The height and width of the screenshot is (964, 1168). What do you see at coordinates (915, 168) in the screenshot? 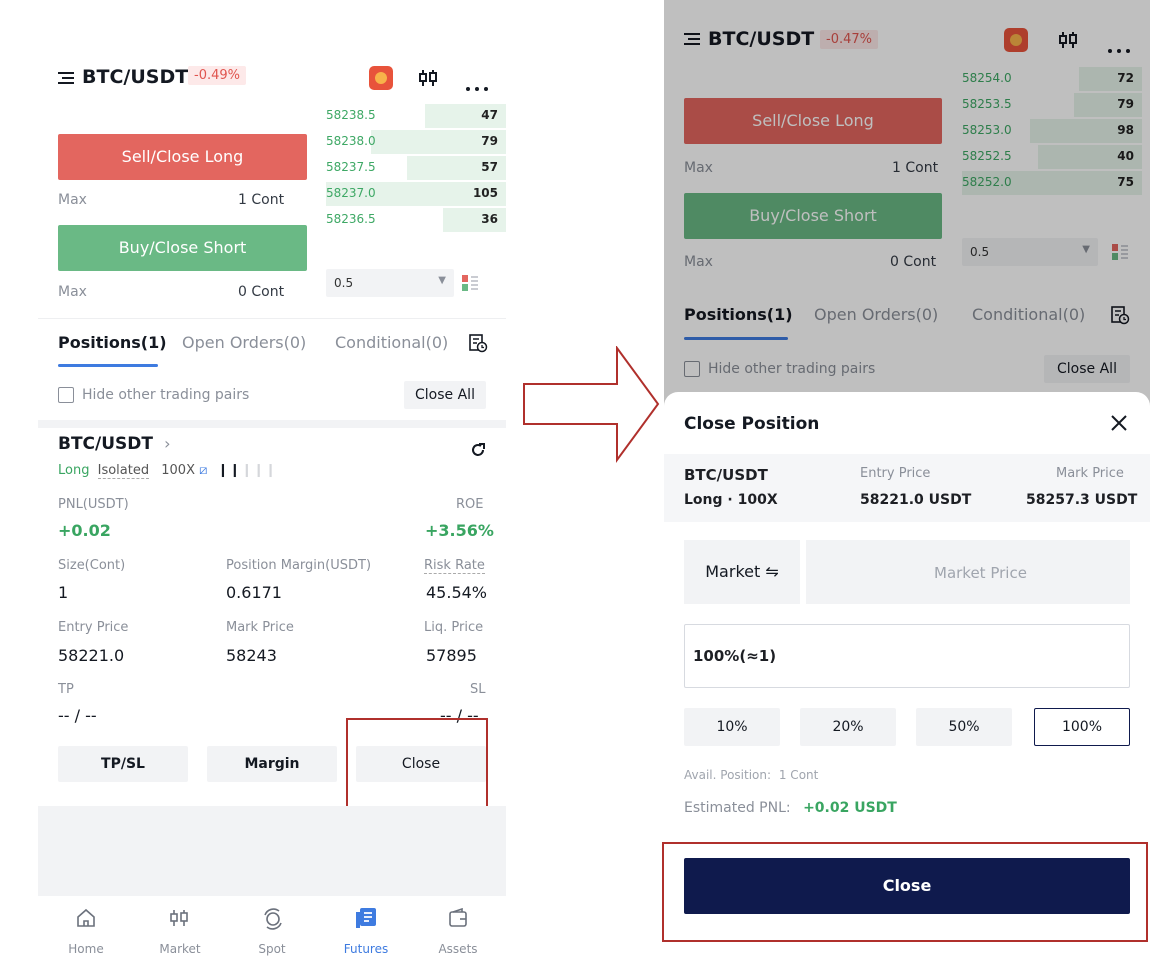
I see `sell-max-value: 1 Cont` at bounding box center [915, 168].